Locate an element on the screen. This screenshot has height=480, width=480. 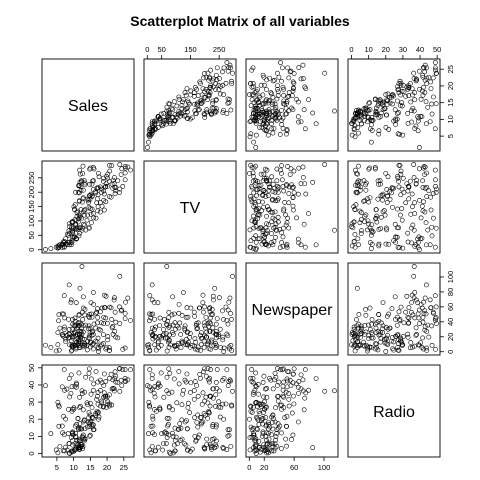
tick-label-left-radio: 50 is located at coordinates (31, 368).